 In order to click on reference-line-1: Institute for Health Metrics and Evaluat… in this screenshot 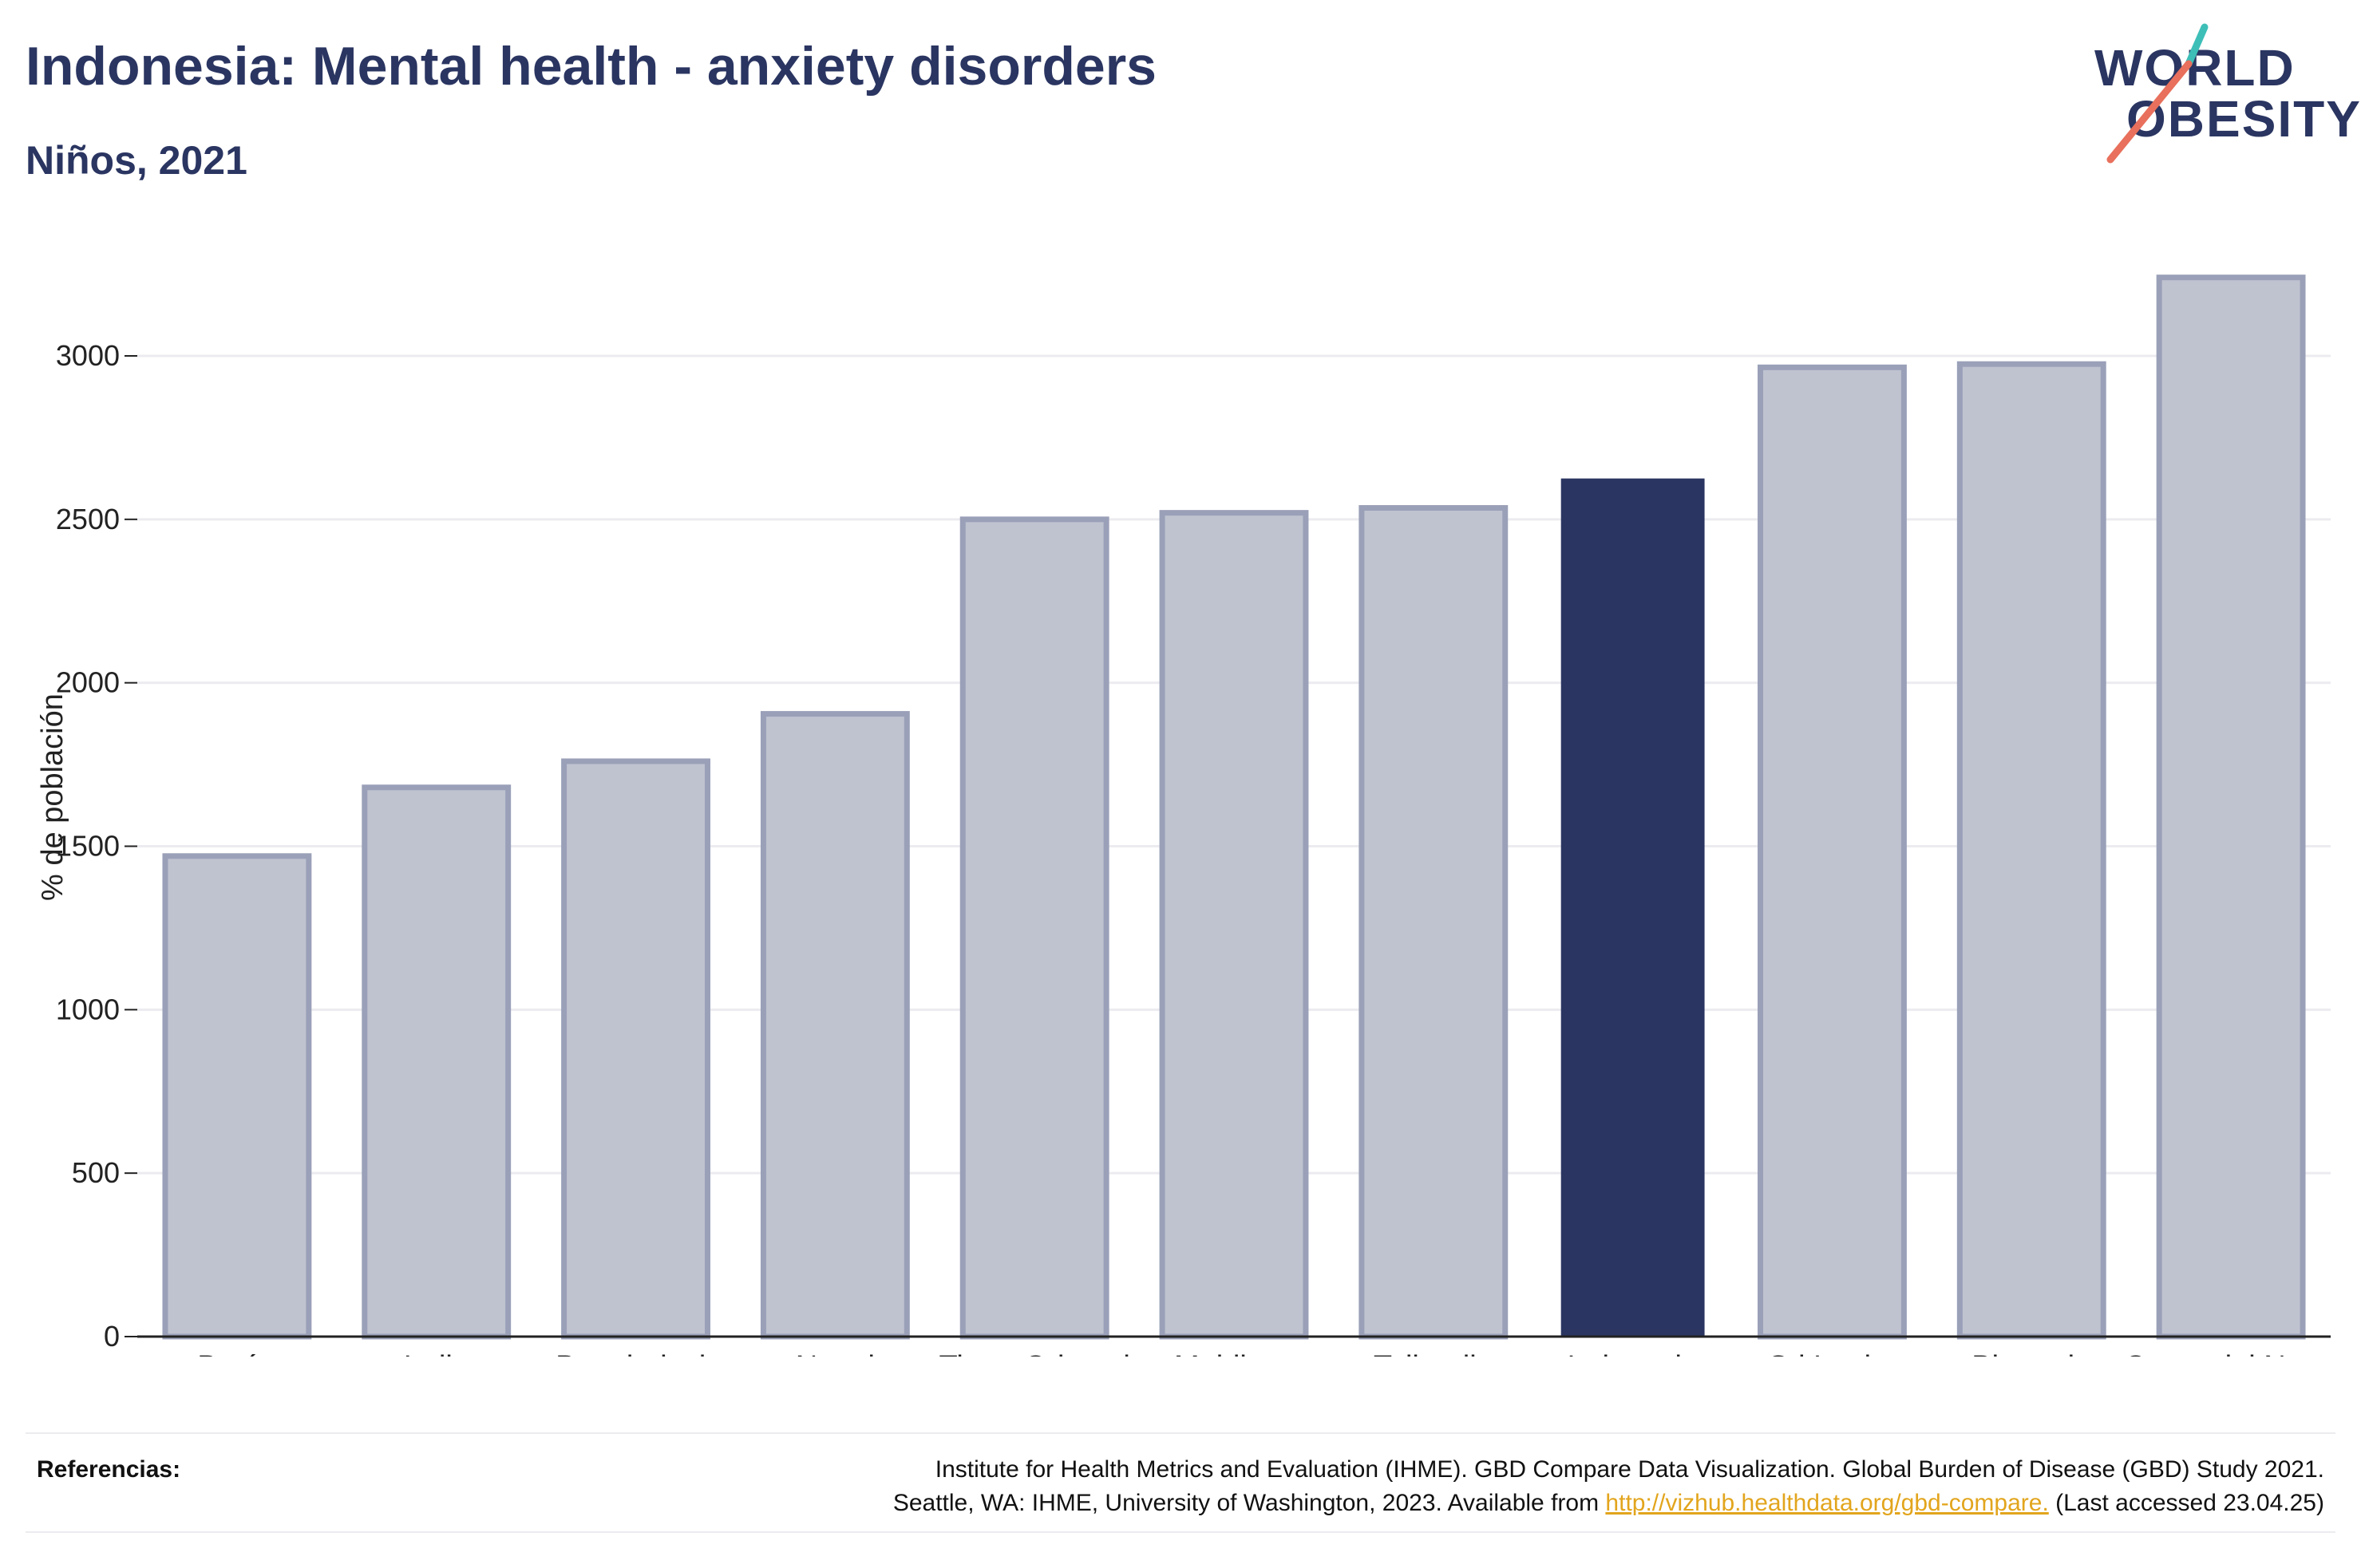, I will do `click(1629, 1469)`.